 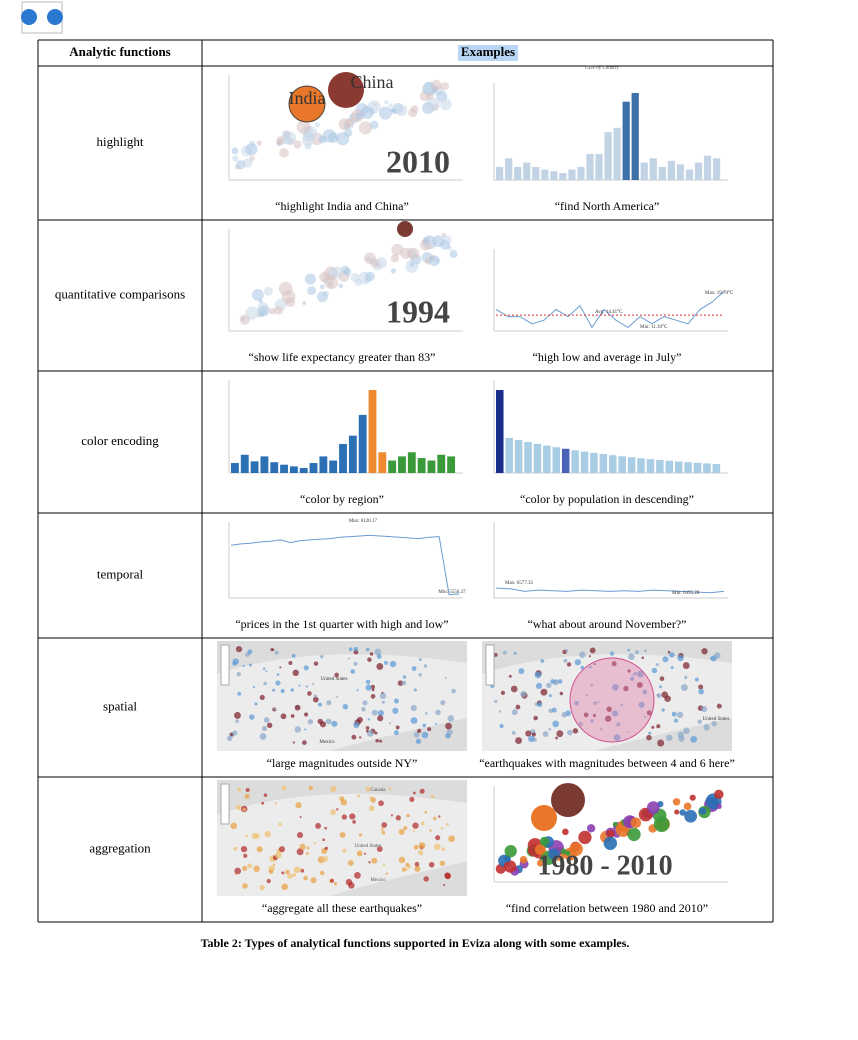 What do you see at coordinates (607, 430) in the screenshot?
I see `example-thumbnail` at bounding box center [607, 430].